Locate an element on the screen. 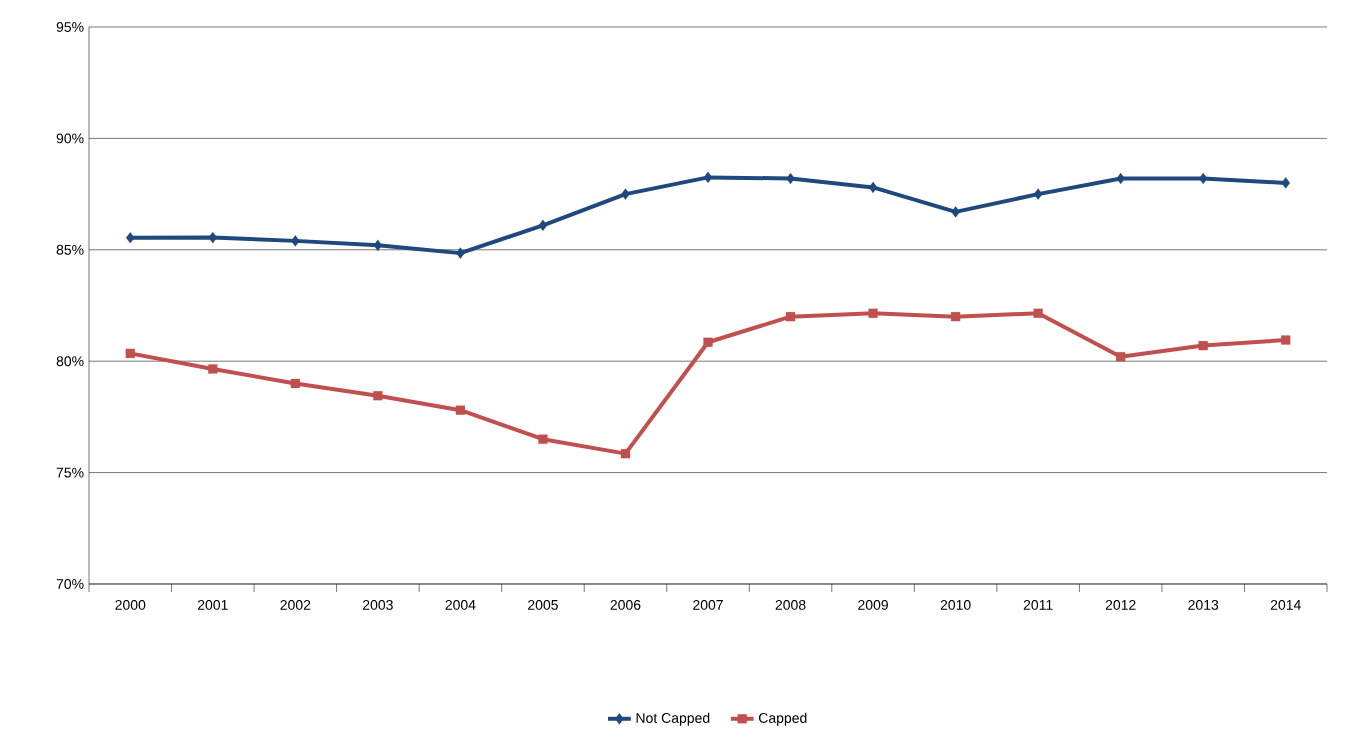 The width and height of the screenshot is (1345, 755). y-tick-label: 85% is located at coordinates (70, 249).